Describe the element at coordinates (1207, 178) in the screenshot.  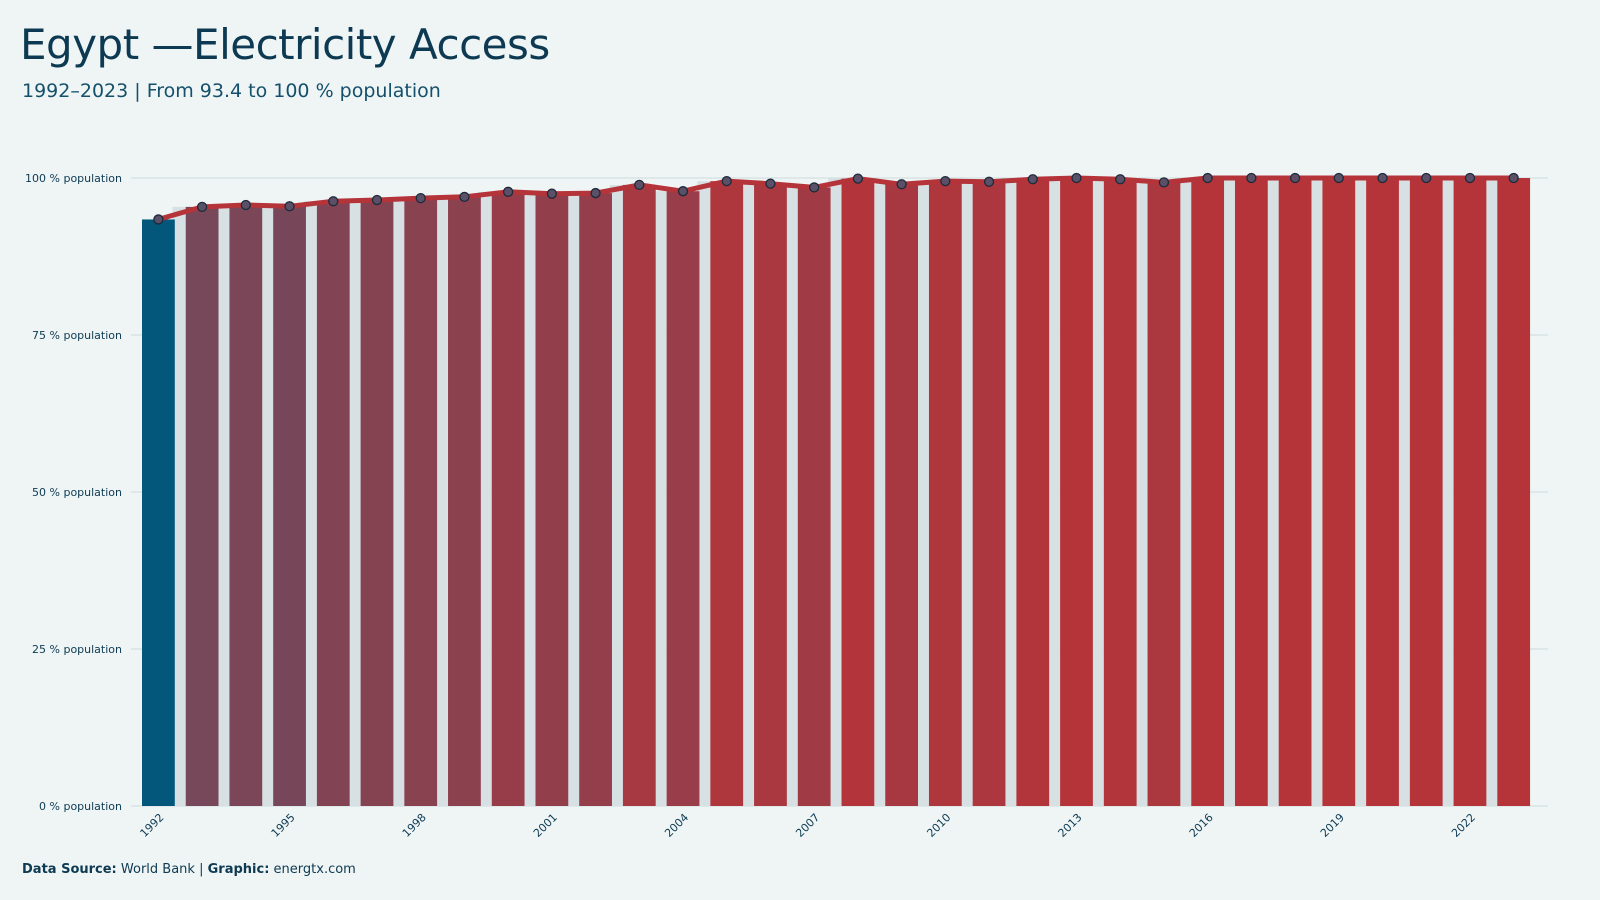
I see `point-2016` at that location.